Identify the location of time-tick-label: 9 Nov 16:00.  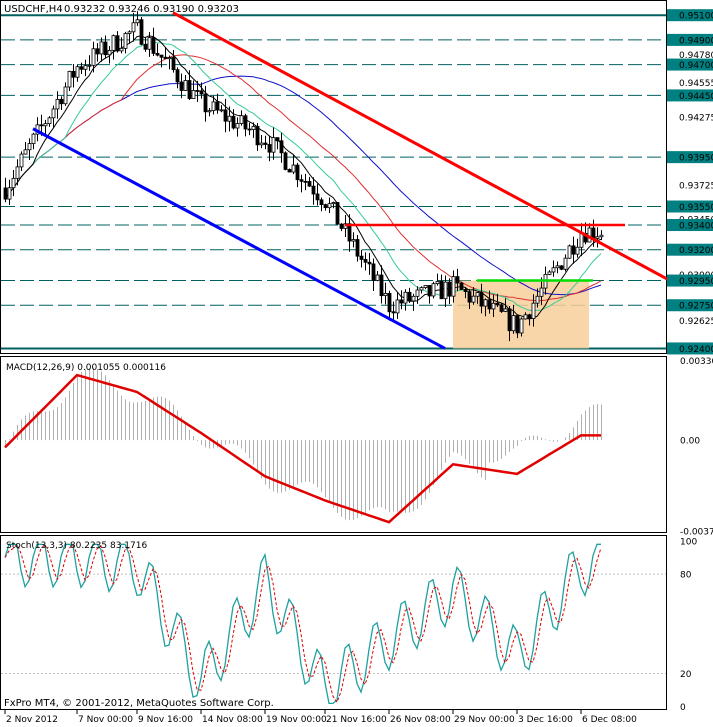
(165, 720).